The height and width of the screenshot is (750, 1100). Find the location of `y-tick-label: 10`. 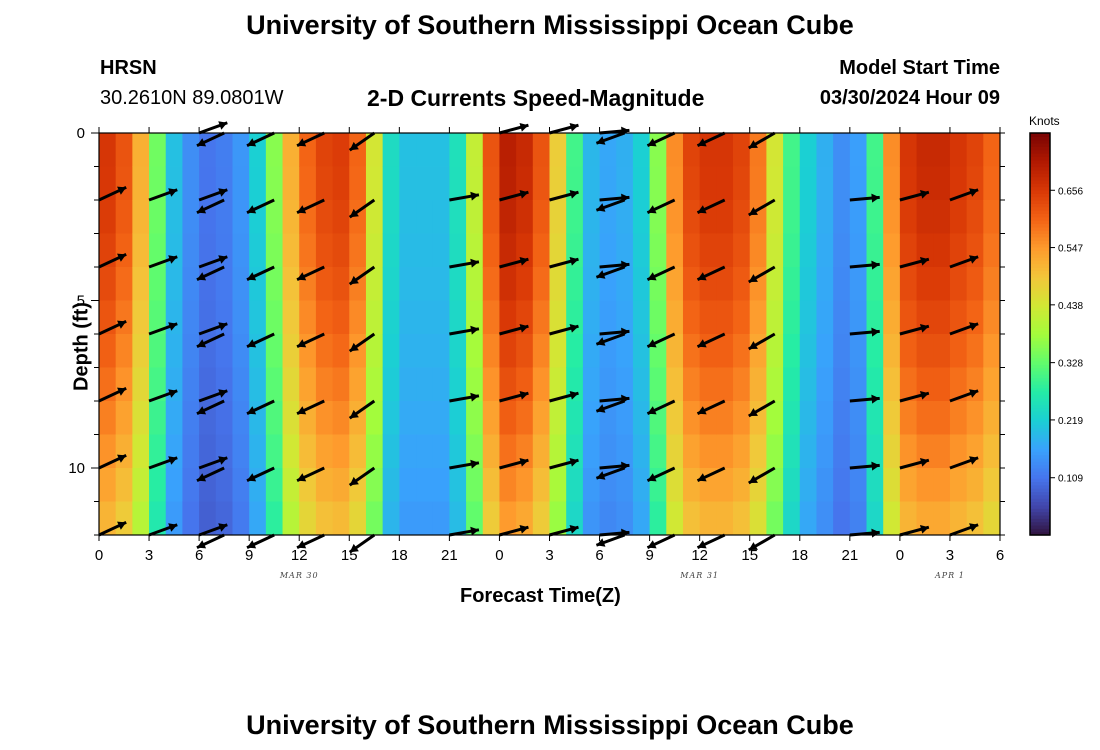

y-tick-label: 10 is located at coordinates (76, 468).